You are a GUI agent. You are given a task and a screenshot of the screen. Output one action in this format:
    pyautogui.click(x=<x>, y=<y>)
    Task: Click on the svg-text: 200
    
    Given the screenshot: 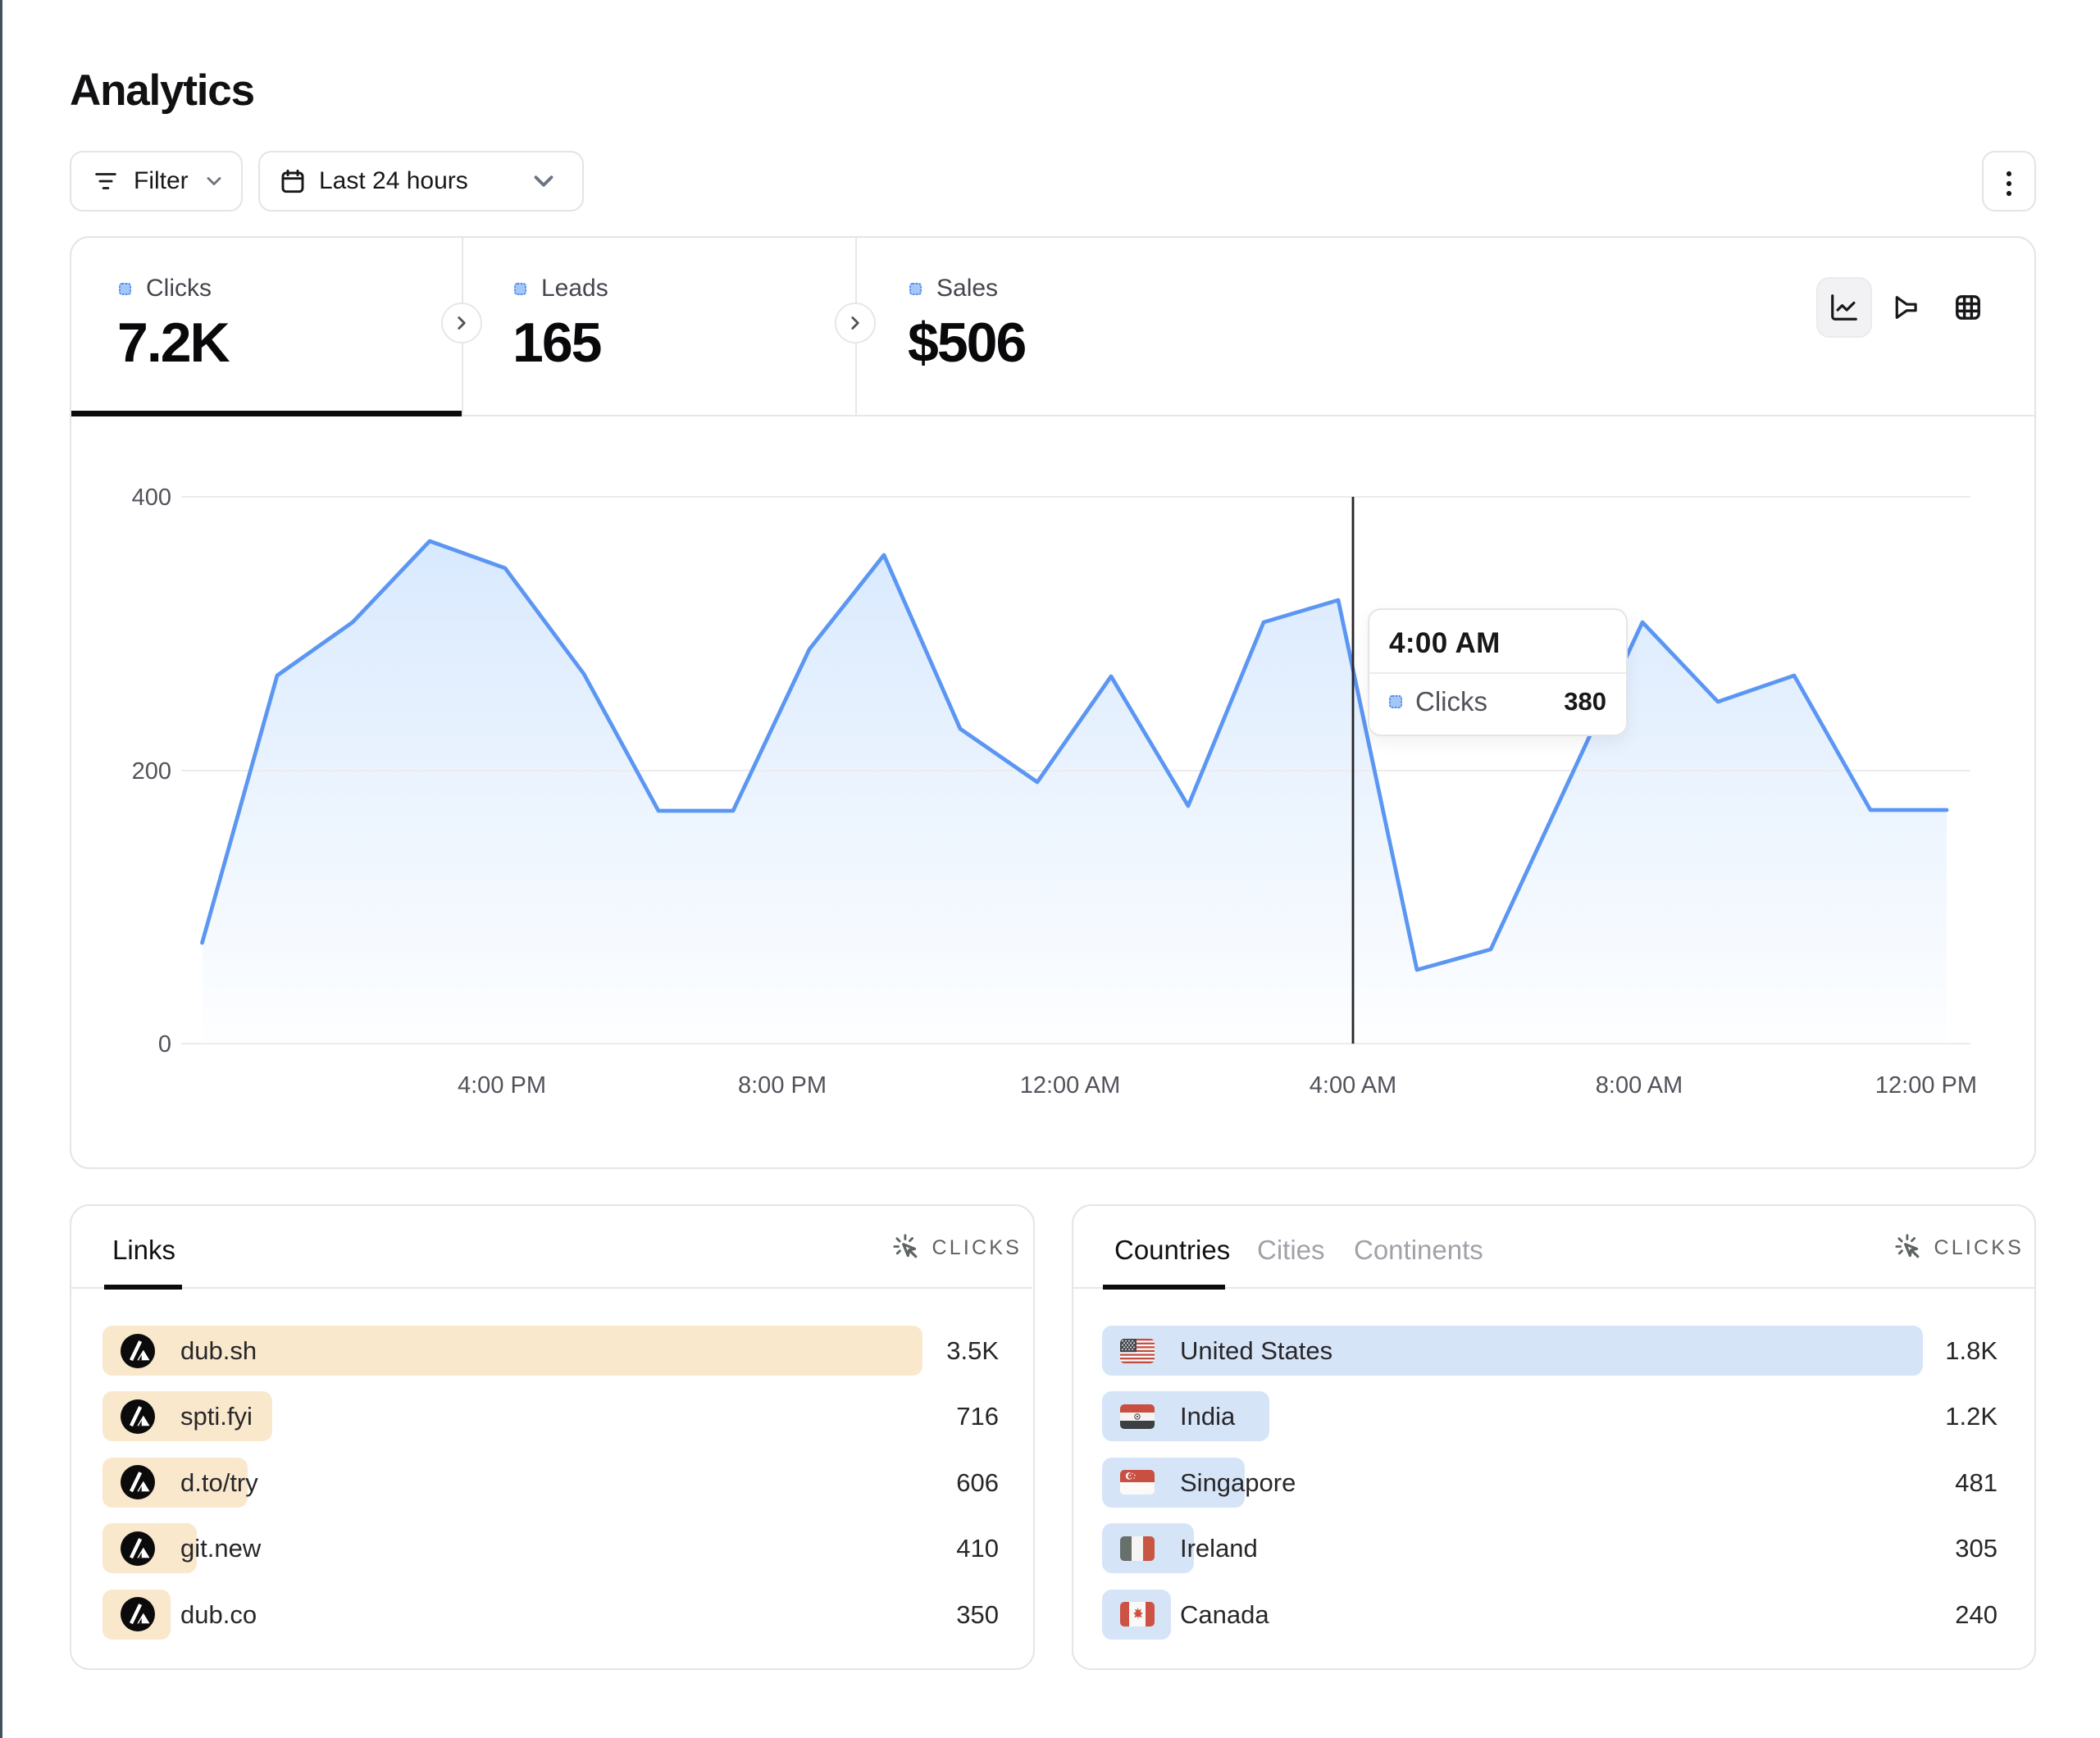 What is the action you would take?
    pyautogui.click(x=151, y=771)
    